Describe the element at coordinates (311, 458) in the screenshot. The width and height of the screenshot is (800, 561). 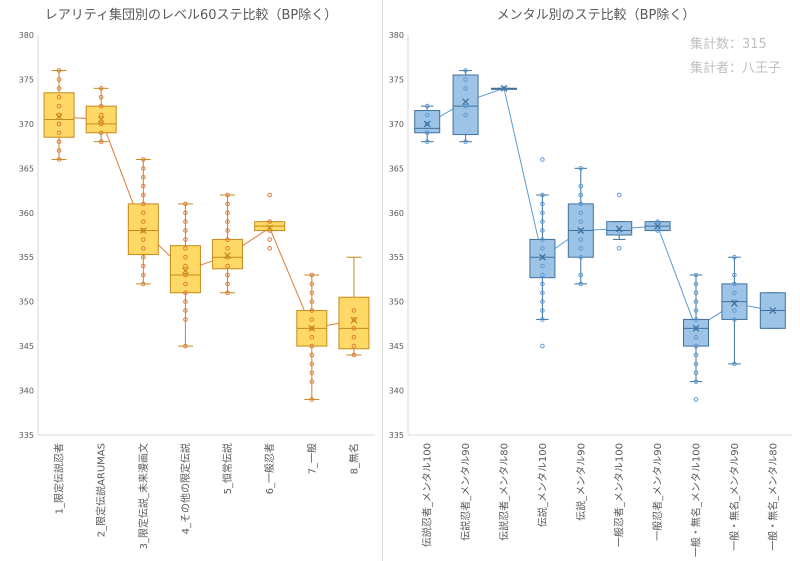
I see `x-category-label: 7_一般` at that location.